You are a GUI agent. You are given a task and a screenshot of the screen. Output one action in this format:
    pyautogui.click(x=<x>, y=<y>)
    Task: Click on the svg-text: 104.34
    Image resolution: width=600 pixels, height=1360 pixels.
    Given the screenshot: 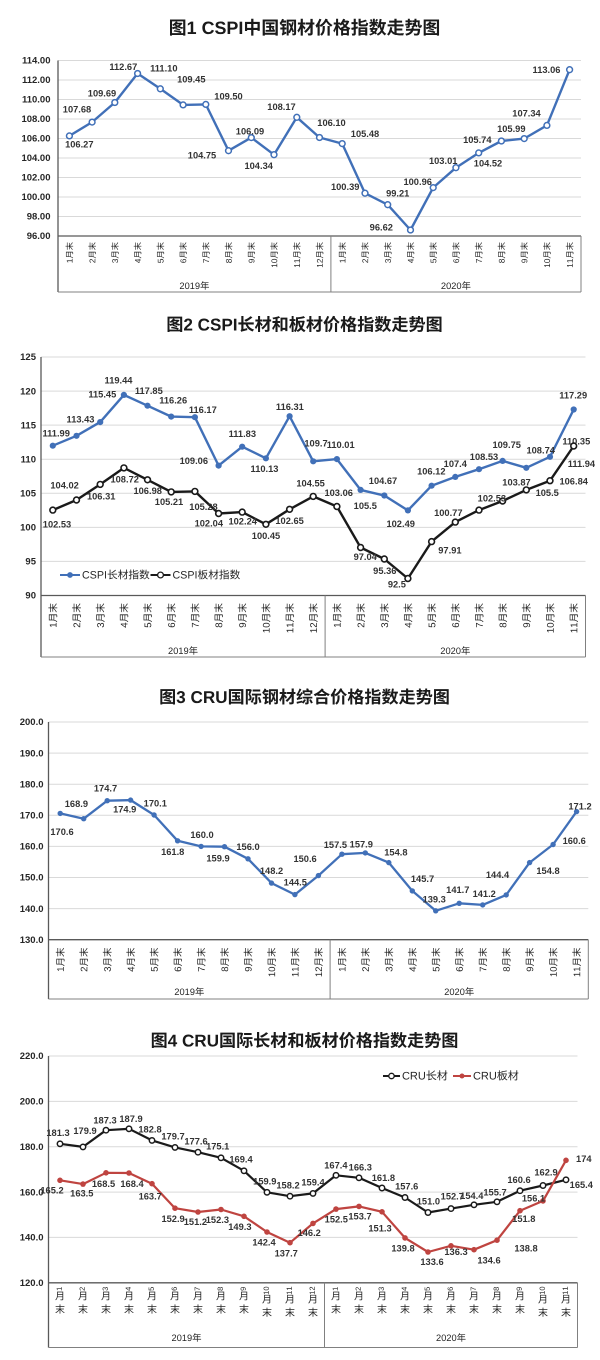 What is the action you would take?
    pyautogui.click(x=258, y=166)
    